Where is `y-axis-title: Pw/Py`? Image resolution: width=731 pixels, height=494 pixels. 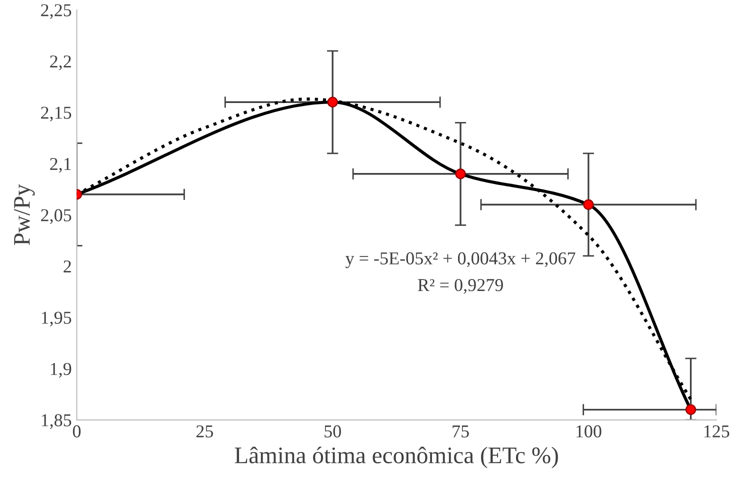
y-axis-title: Pw/Py is located at coordinates (24, 215).